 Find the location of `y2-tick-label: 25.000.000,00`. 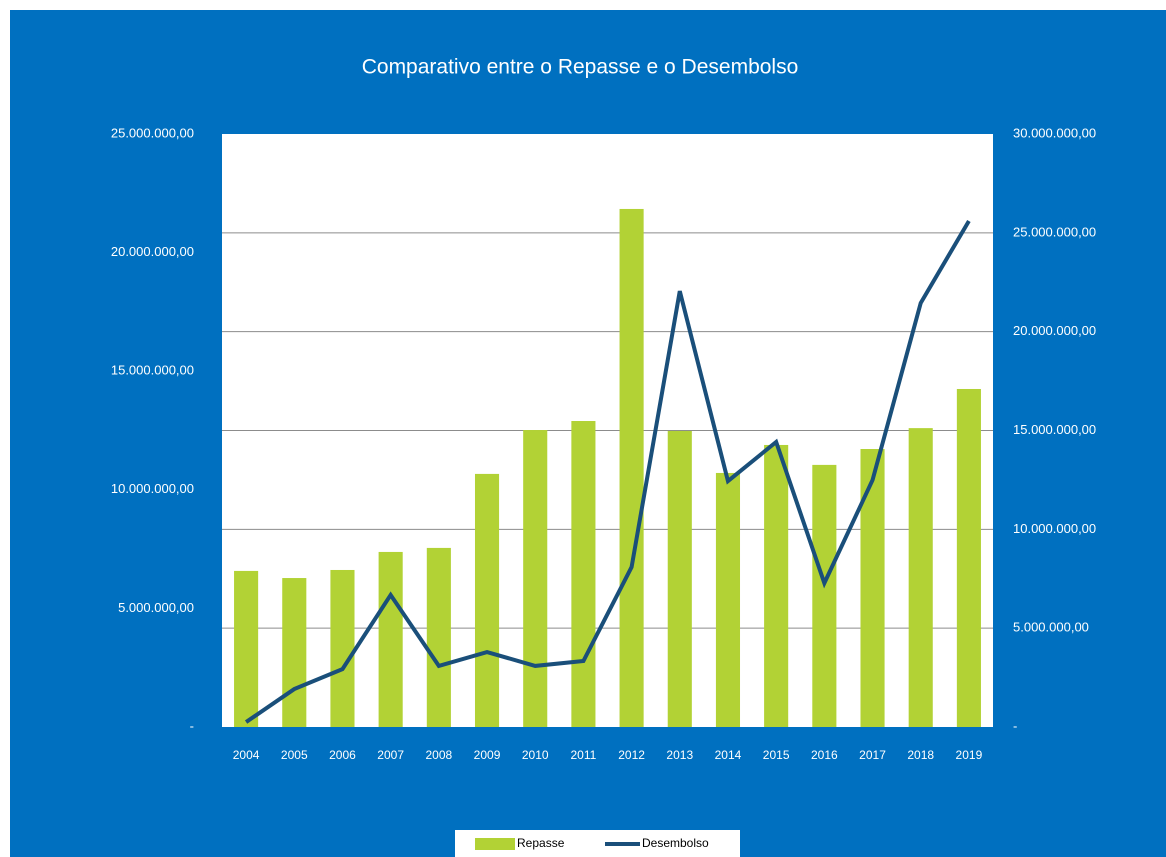

y2-tick-label: 25.000.000,00 is located at coordinates (1054, 231).